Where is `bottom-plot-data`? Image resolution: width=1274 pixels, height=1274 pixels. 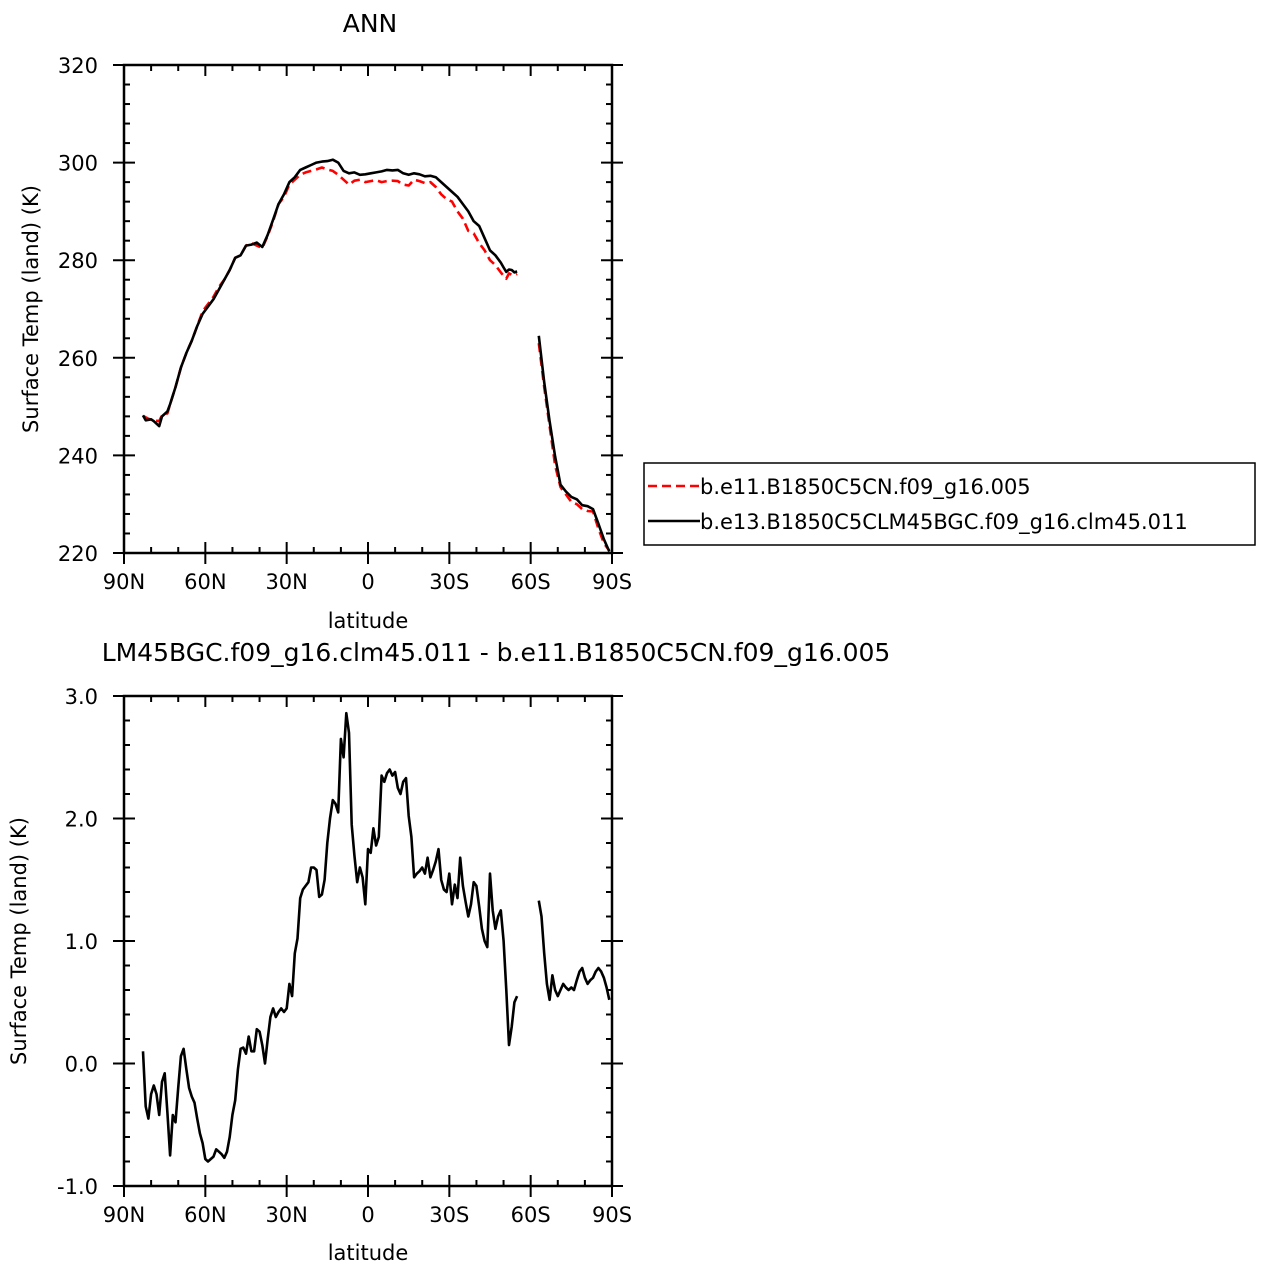
bottom-plot-data is located at coordinates (376, 937).